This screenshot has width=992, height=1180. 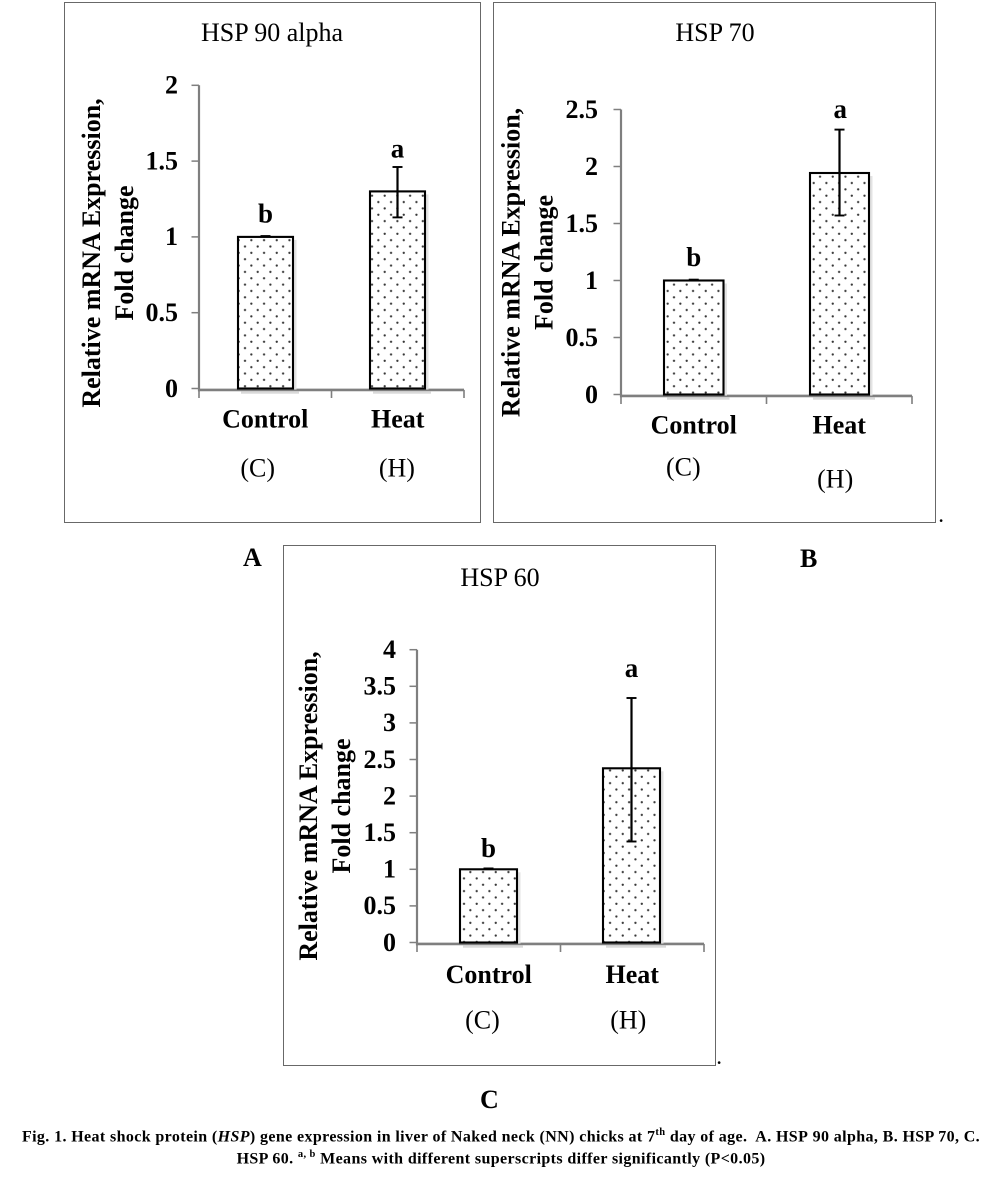 I want to click on svg-text: HSP 70, so click(x=714, y=32).